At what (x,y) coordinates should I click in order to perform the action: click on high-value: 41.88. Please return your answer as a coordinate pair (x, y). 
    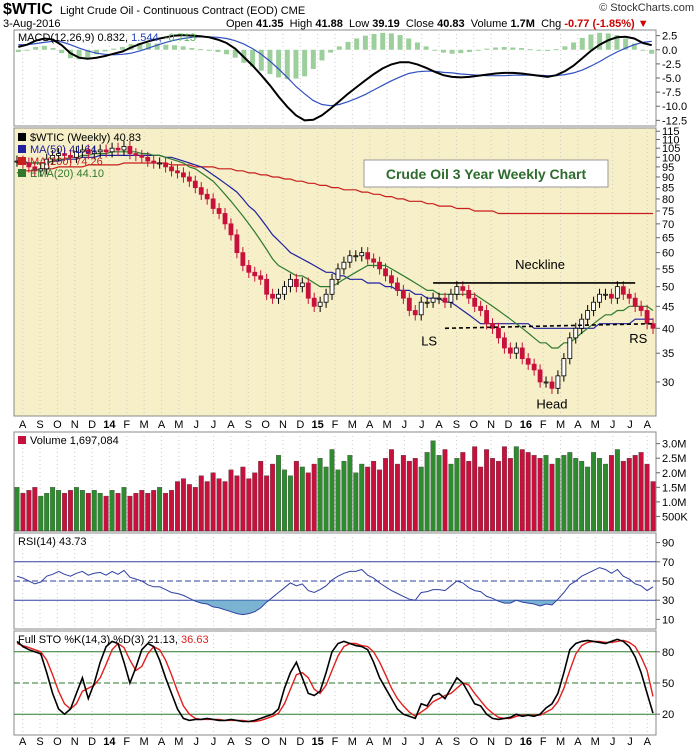
    Looking at the image, I should click on (329, 24).